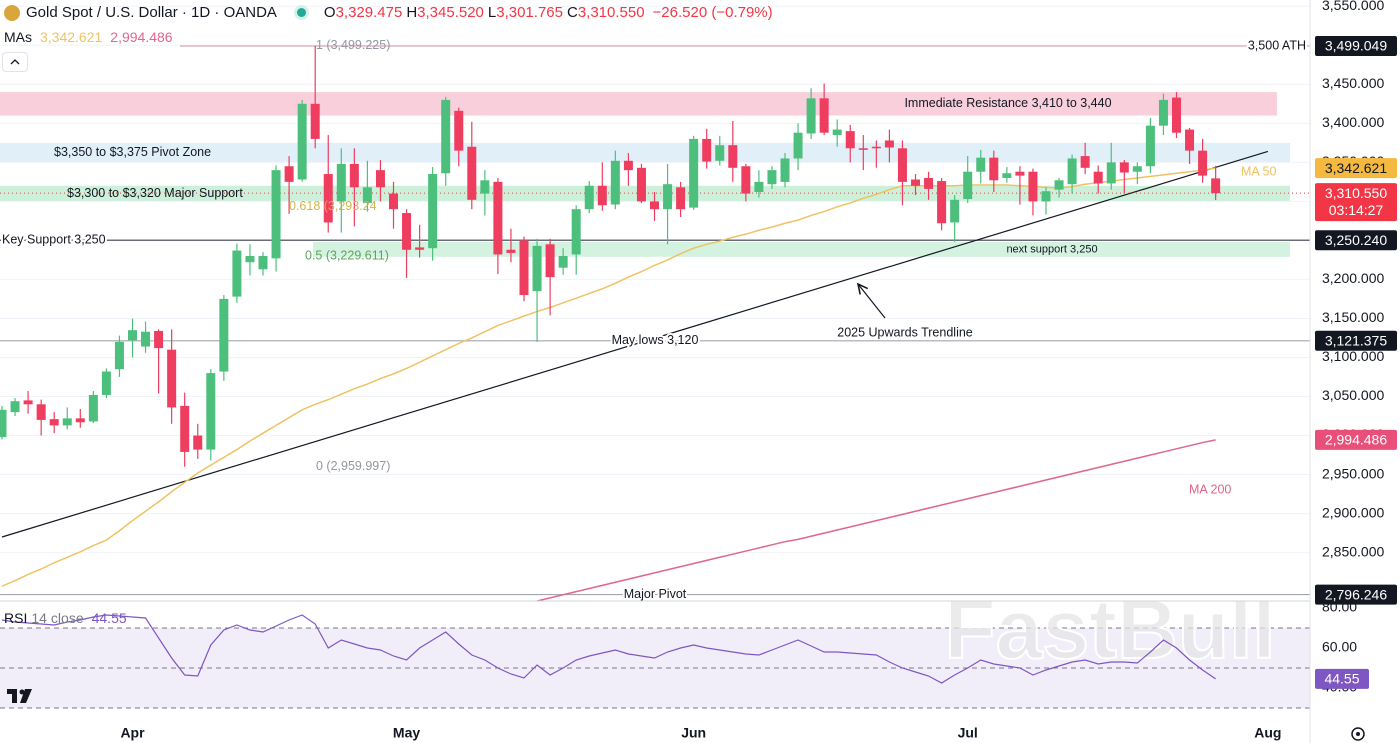 The height and width of the screenshot is (743, 1400). I want to click on current-price-label: 3,310.550, so click(1356, 193).